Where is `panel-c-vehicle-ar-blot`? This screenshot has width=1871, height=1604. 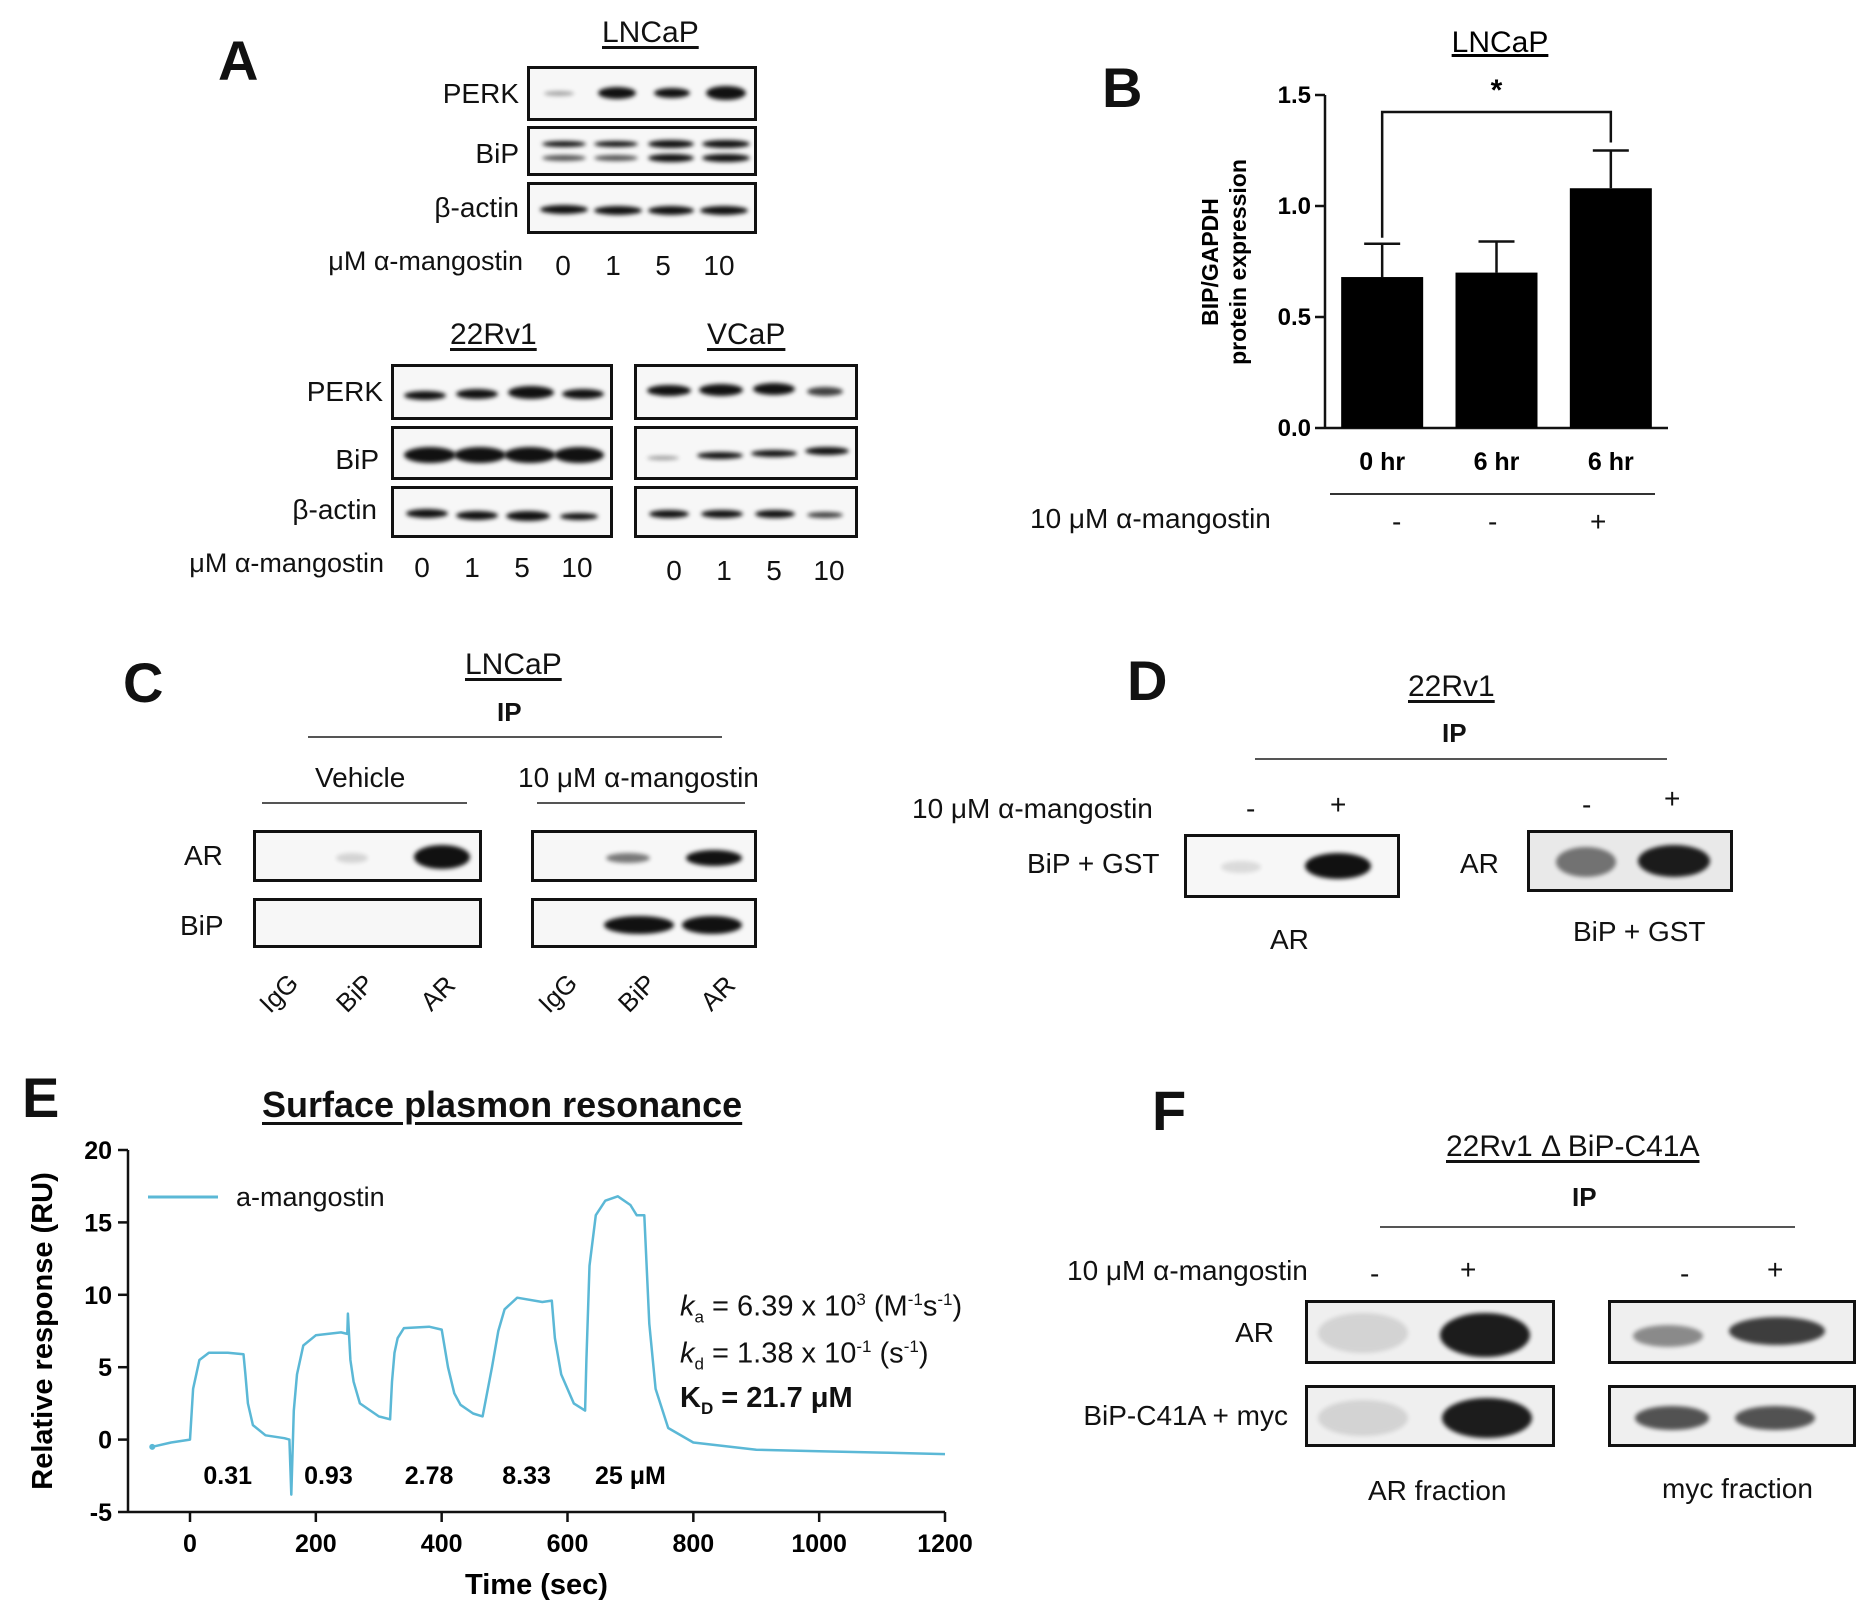 panel-c-vehicle-ar-blot is located at coordinates (367, 856).